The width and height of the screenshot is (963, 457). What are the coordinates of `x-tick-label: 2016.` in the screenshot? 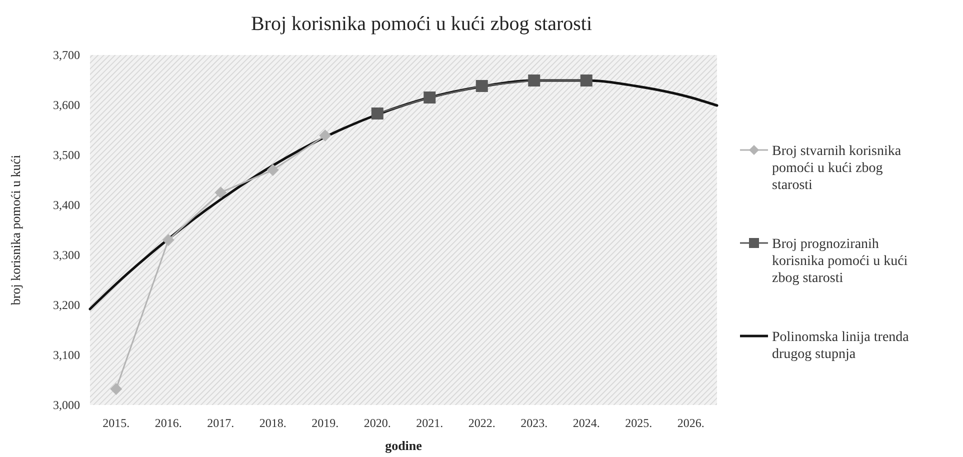 It's located at (168, 423).